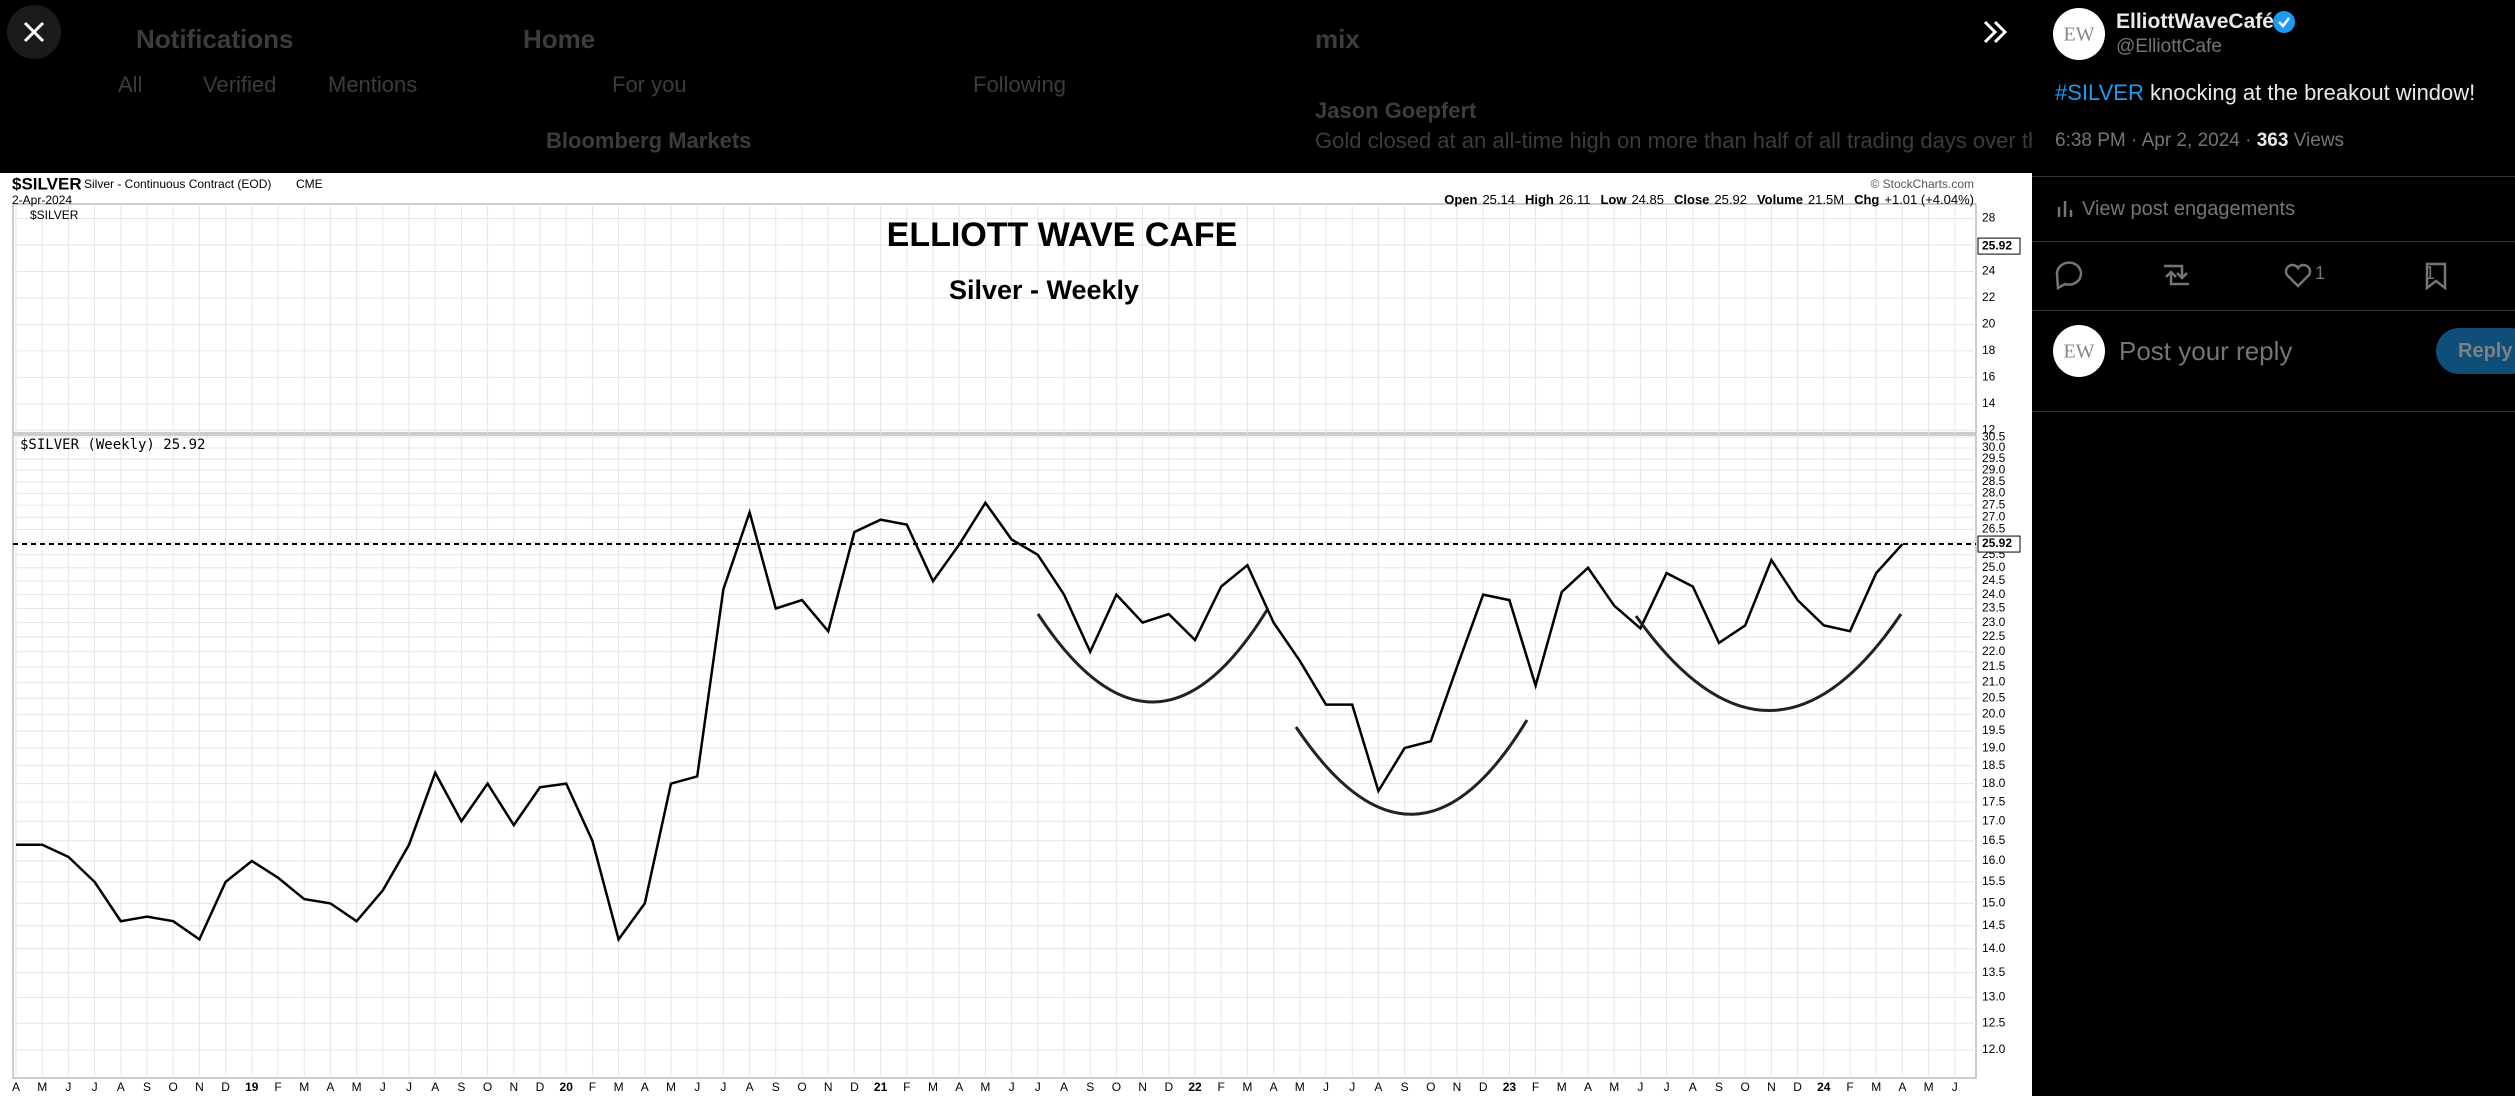 The height and width of the screenshot is (1096, 2515). I want to click on x-tick-label: 21, so click(881, 1087).